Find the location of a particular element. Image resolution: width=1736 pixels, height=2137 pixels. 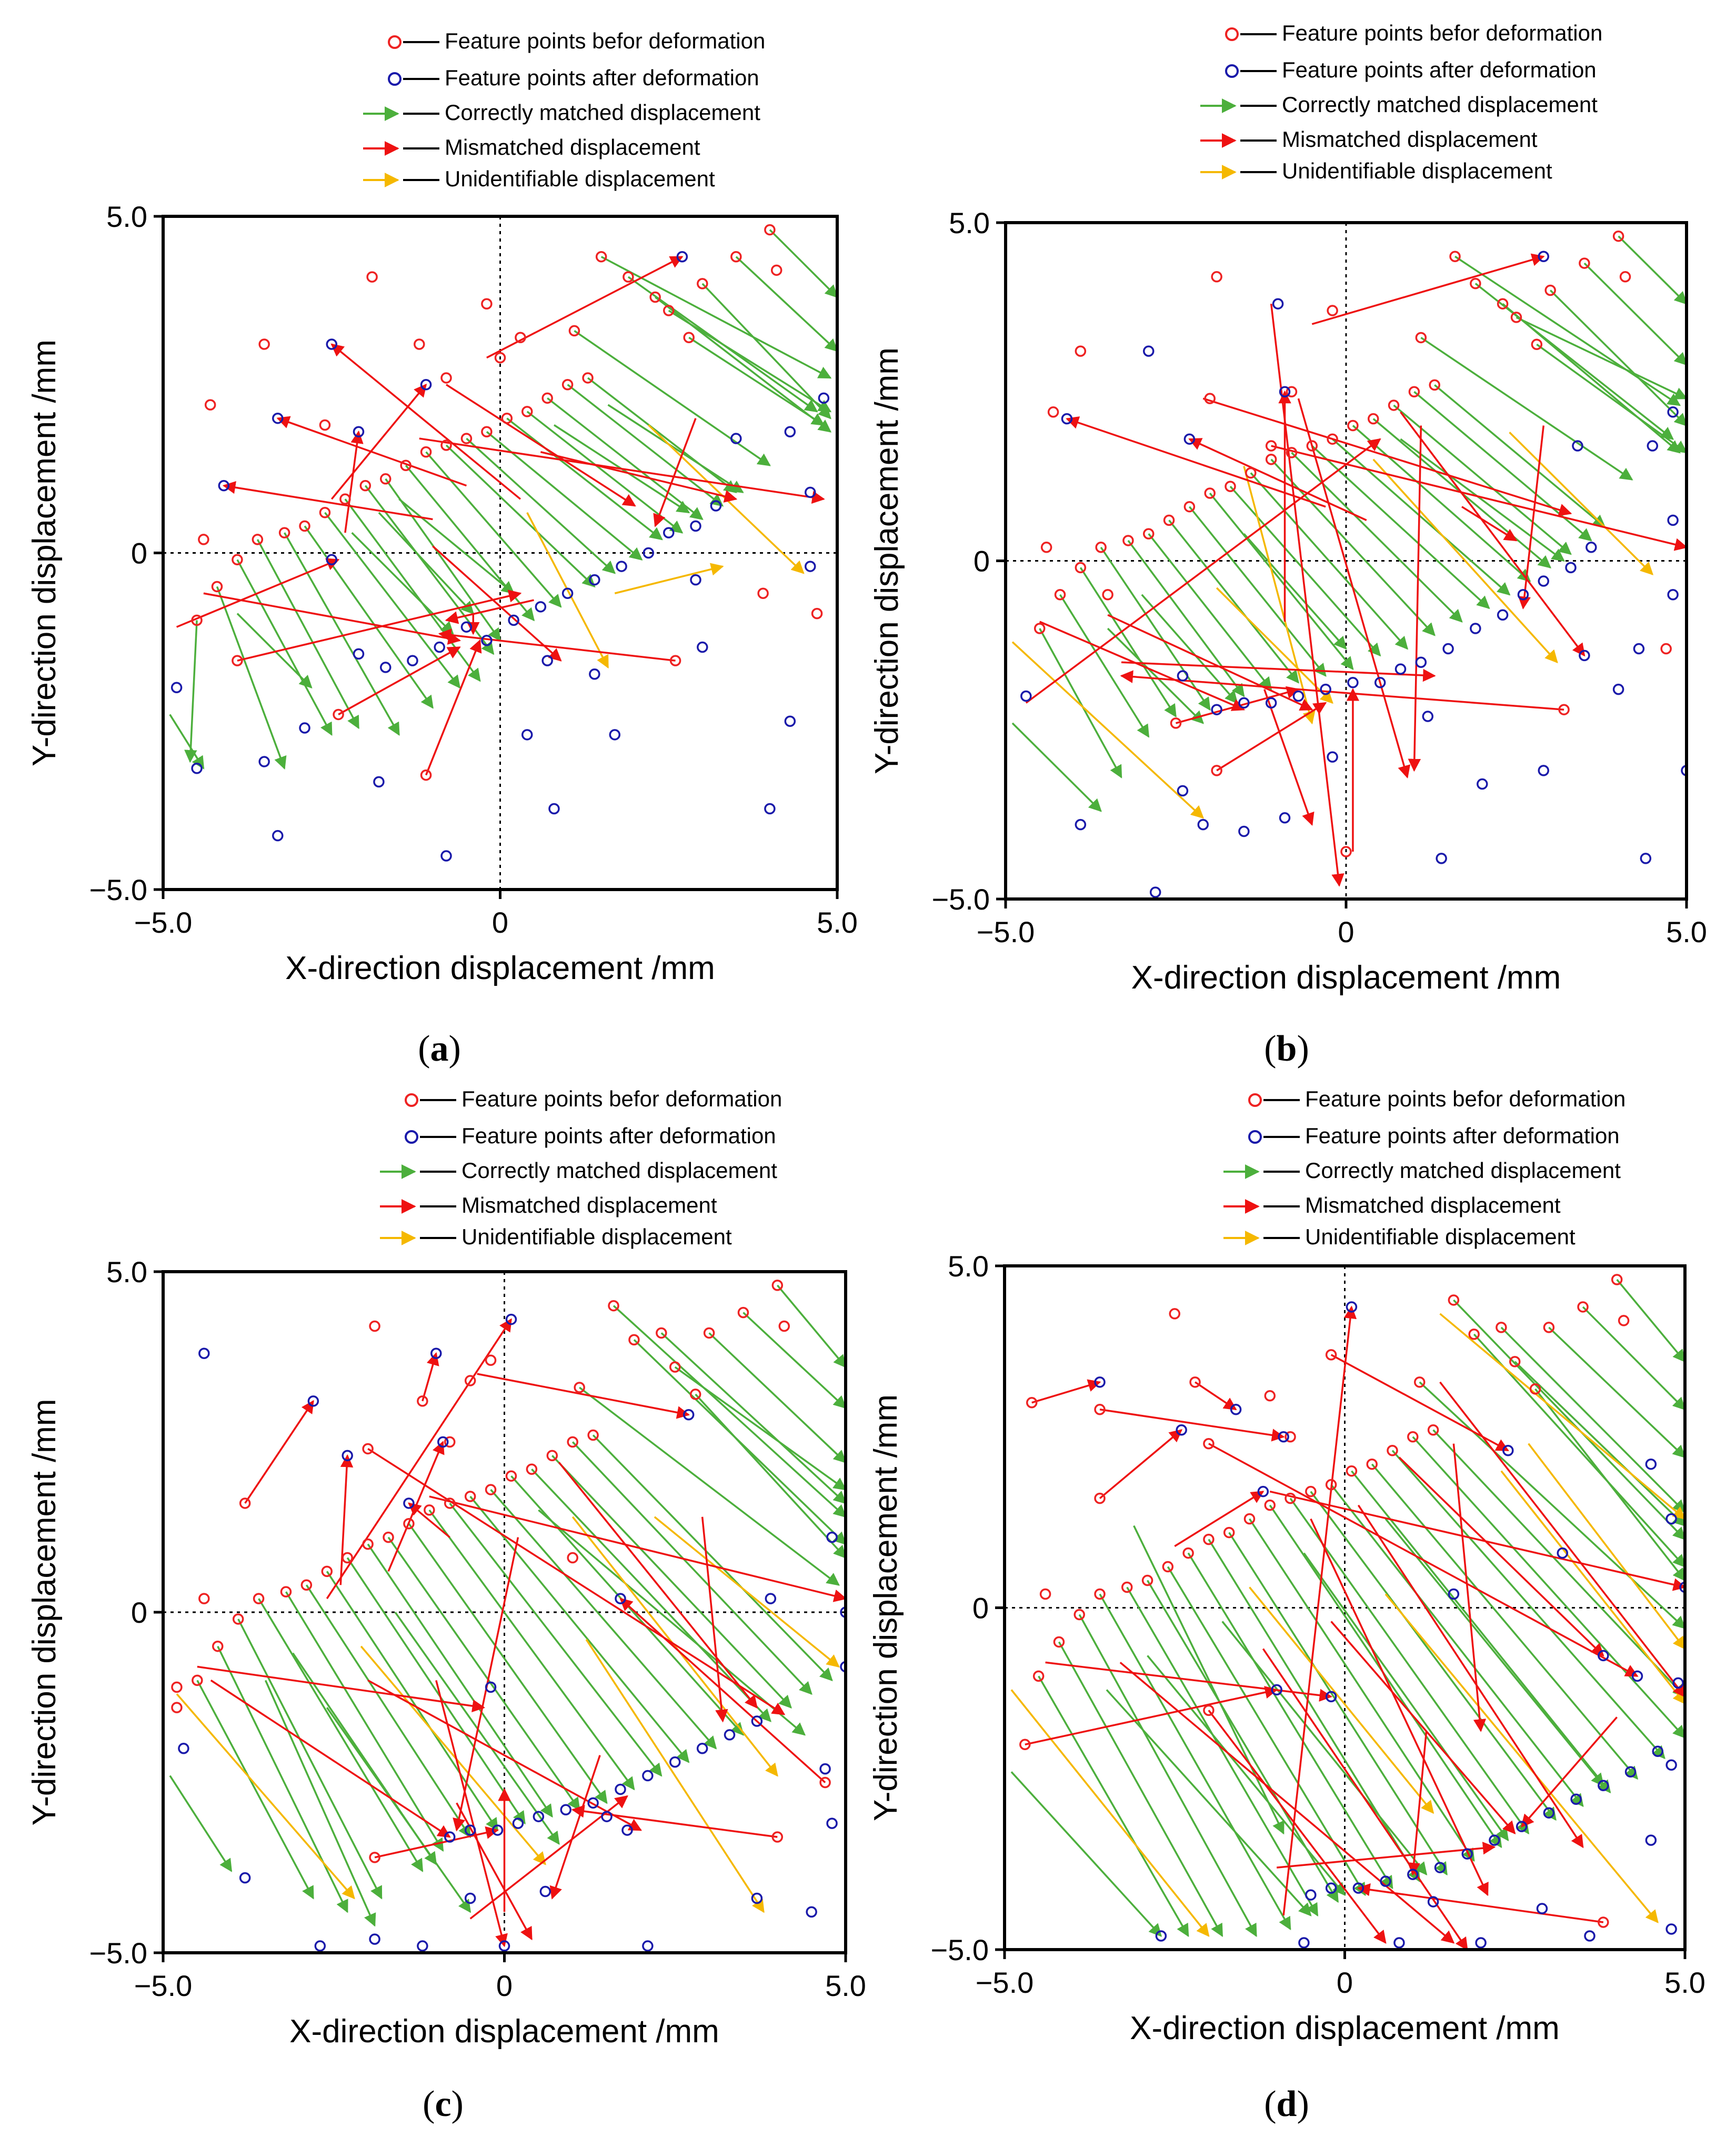

legend-label-correct: Correctly matched displacement is located at coordinates (602, 112).